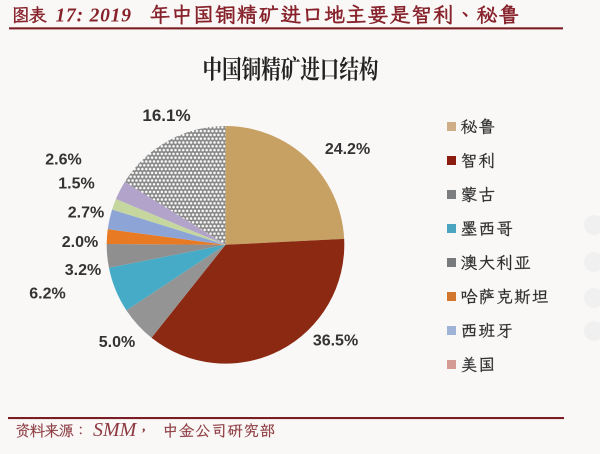 This screenshot has height=454, width=600. I want to click on svg-text: 2.7%, so click(86, 213).